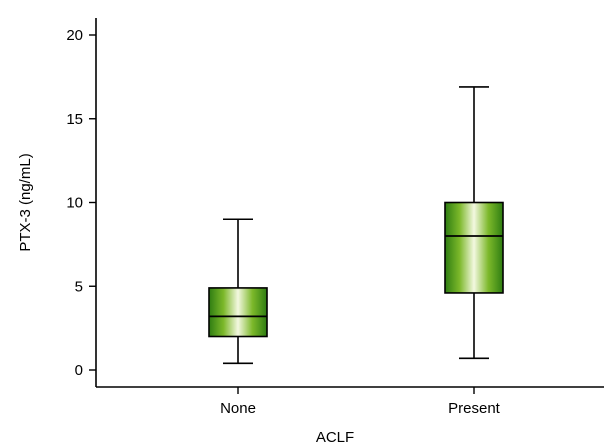 The width and height of the screenshot is (610, 446). What do you see at coordinates (360, 402) in the screenshot?
I see `x-ticks: None Present` at bounding box center [360, 402].